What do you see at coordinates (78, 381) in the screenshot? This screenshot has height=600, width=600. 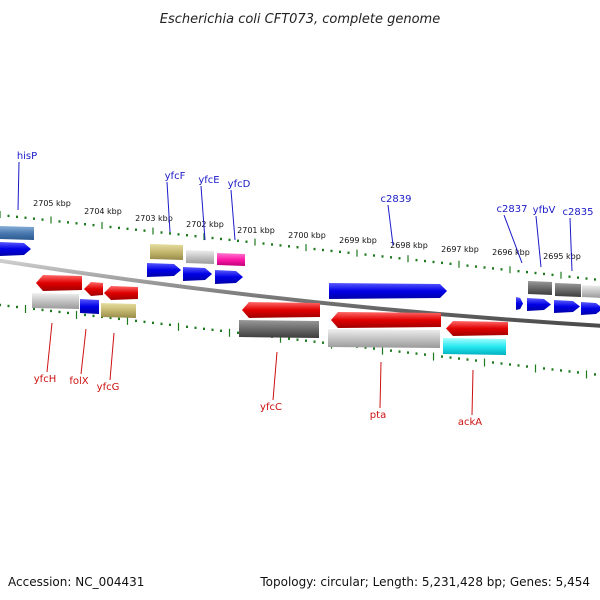 I see `gene-label: folX` at bounding box center [78, 381].